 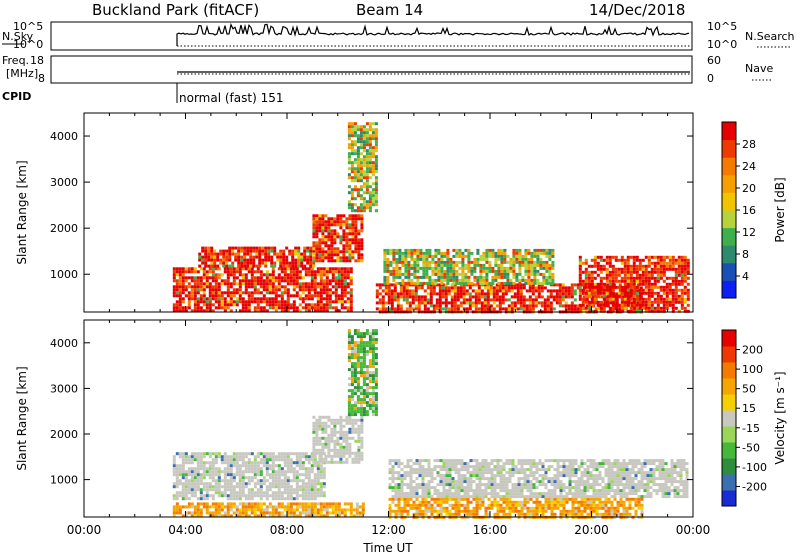 What do you see at coordinates (371, 36) in the screenshot?
I see `nsky-frame` at bounding box center [371, 36].